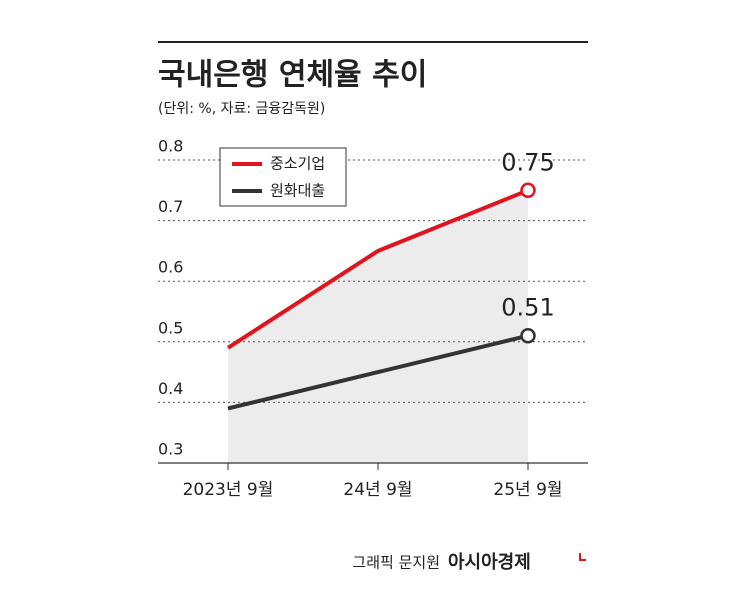 Image resolution: width=745 pixels, height=596 pixels. Describe the element at coordinates (297, 191) in the screenshot. I see `legend-label: 원화대출` at that location.